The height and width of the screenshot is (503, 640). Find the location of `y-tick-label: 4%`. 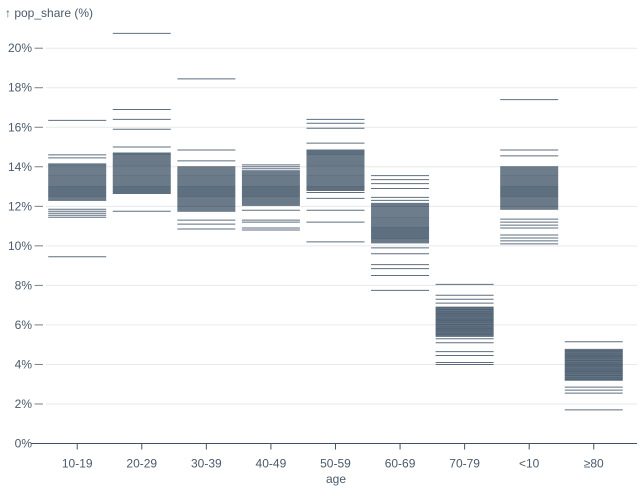

y-tick-label: 4% is located at coordinates (24, 364).